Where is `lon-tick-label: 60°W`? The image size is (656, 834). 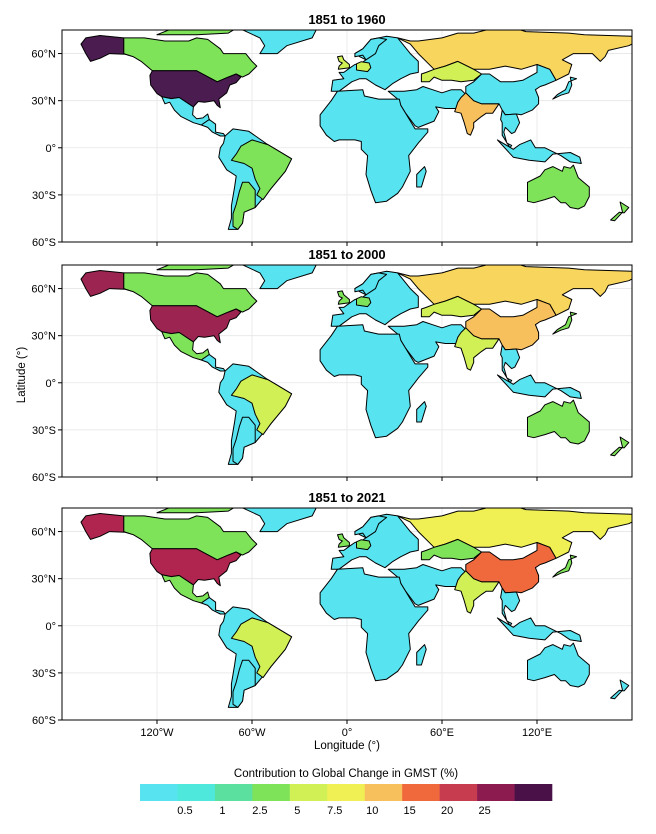 lon-tick-label: 60°W is located at coordinates (252, 733).